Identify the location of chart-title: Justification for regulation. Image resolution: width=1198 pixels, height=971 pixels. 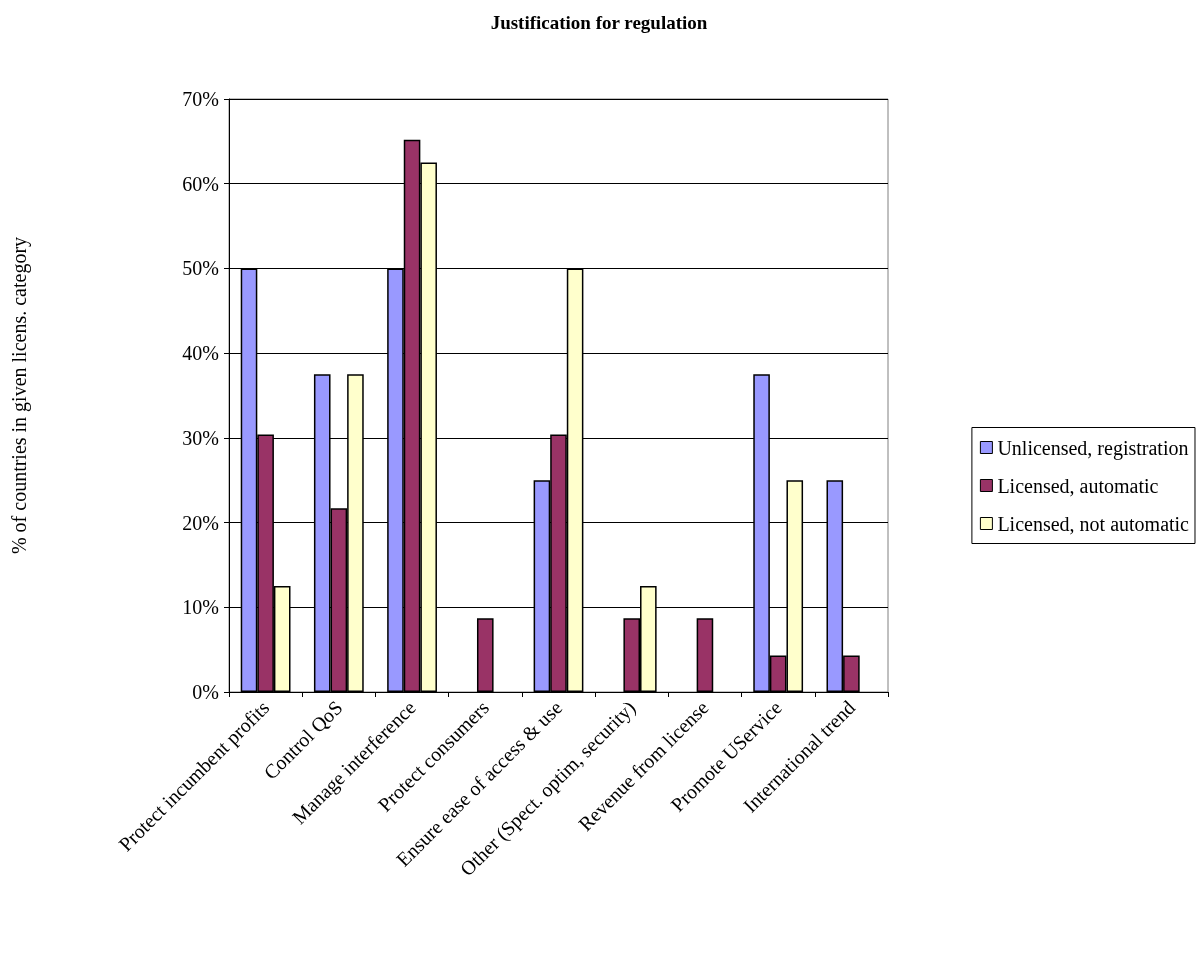
(599, 22).